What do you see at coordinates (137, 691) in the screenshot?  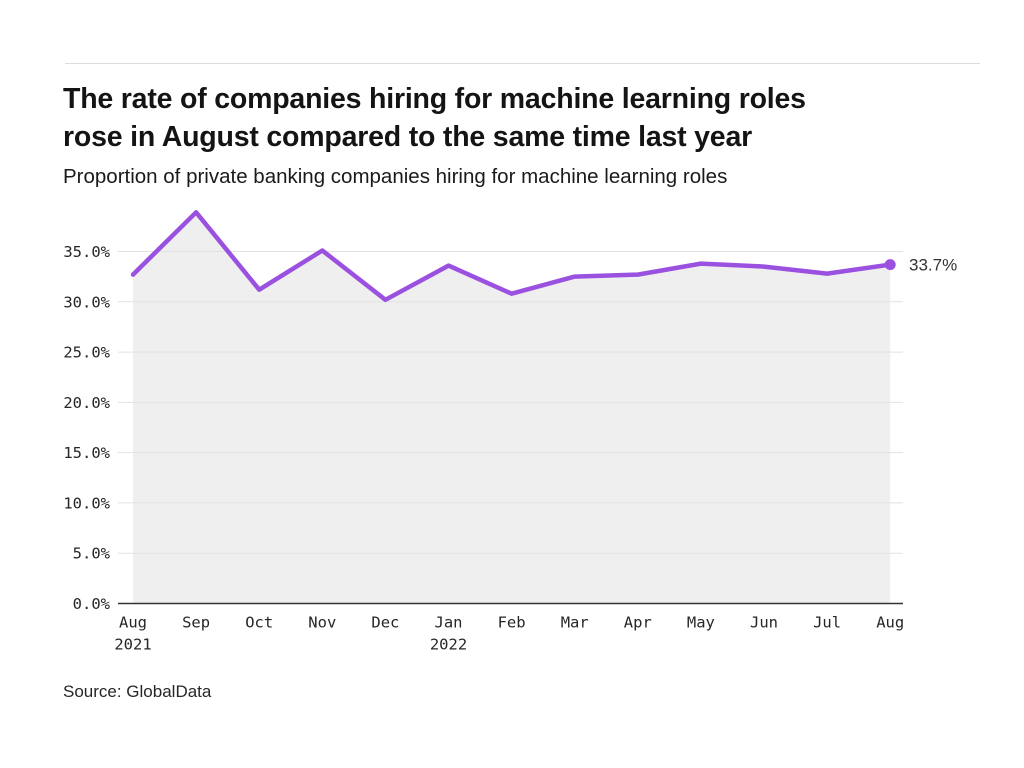 I see `source-attribution: Source: GlobalData` at bounding box center [137, 691].